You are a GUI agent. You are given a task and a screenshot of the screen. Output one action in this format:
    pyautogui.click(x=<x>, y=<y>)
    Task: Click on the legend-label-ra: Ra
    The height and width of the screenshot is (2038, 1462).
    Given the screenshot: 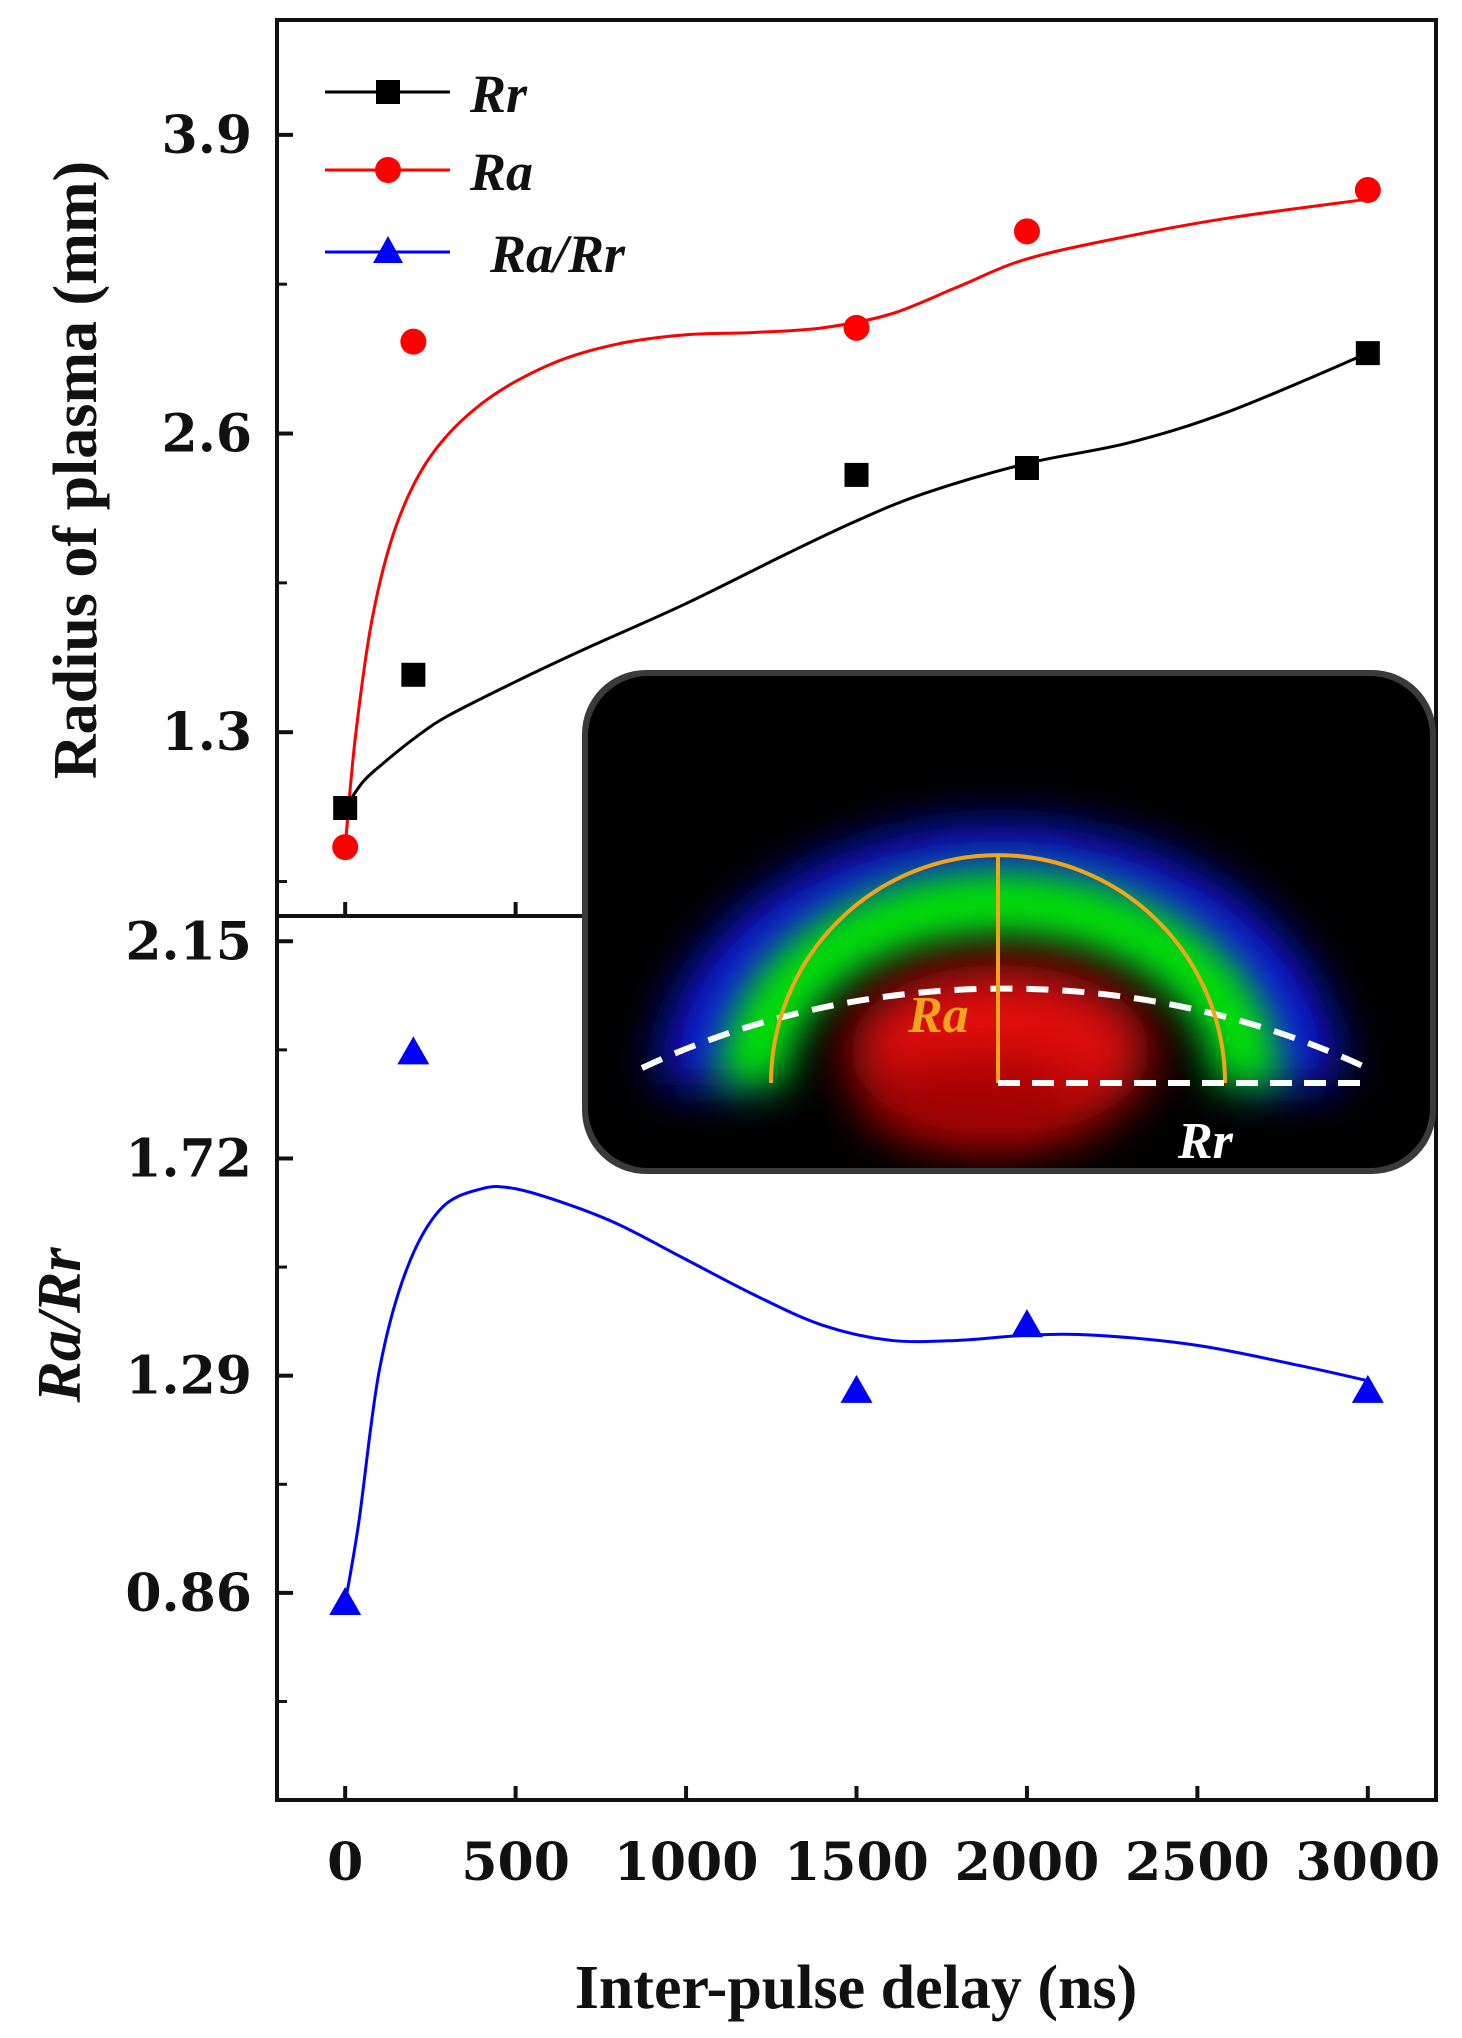 What is the action you would take?
    pyautogui.click(x=501, y=172)
    